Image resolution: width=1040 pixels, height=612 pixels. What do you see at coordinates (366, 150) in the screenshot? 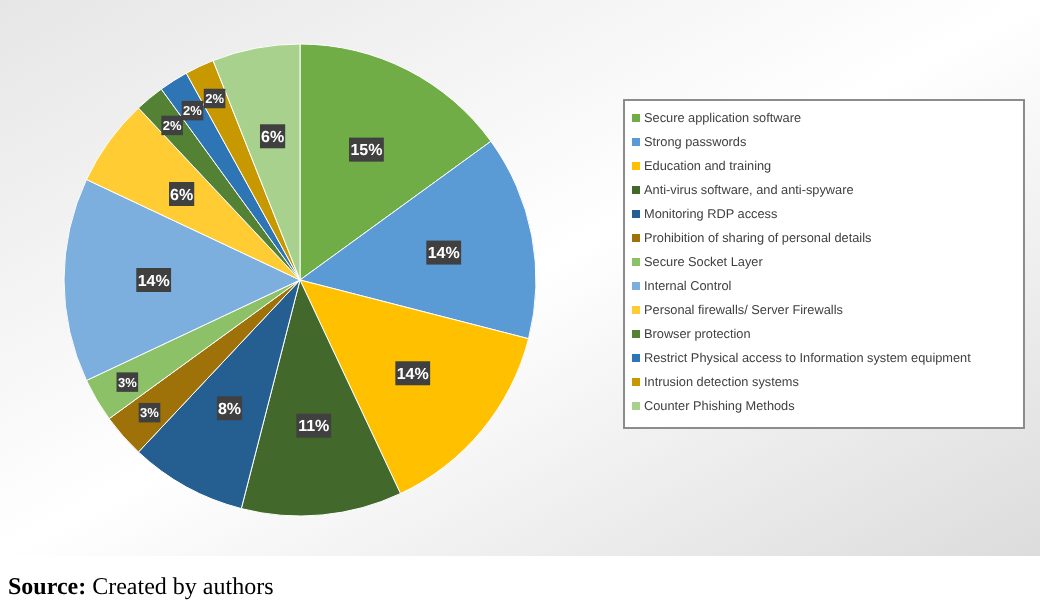
I see `data-label: 15%` at bounding box center [366, 150].